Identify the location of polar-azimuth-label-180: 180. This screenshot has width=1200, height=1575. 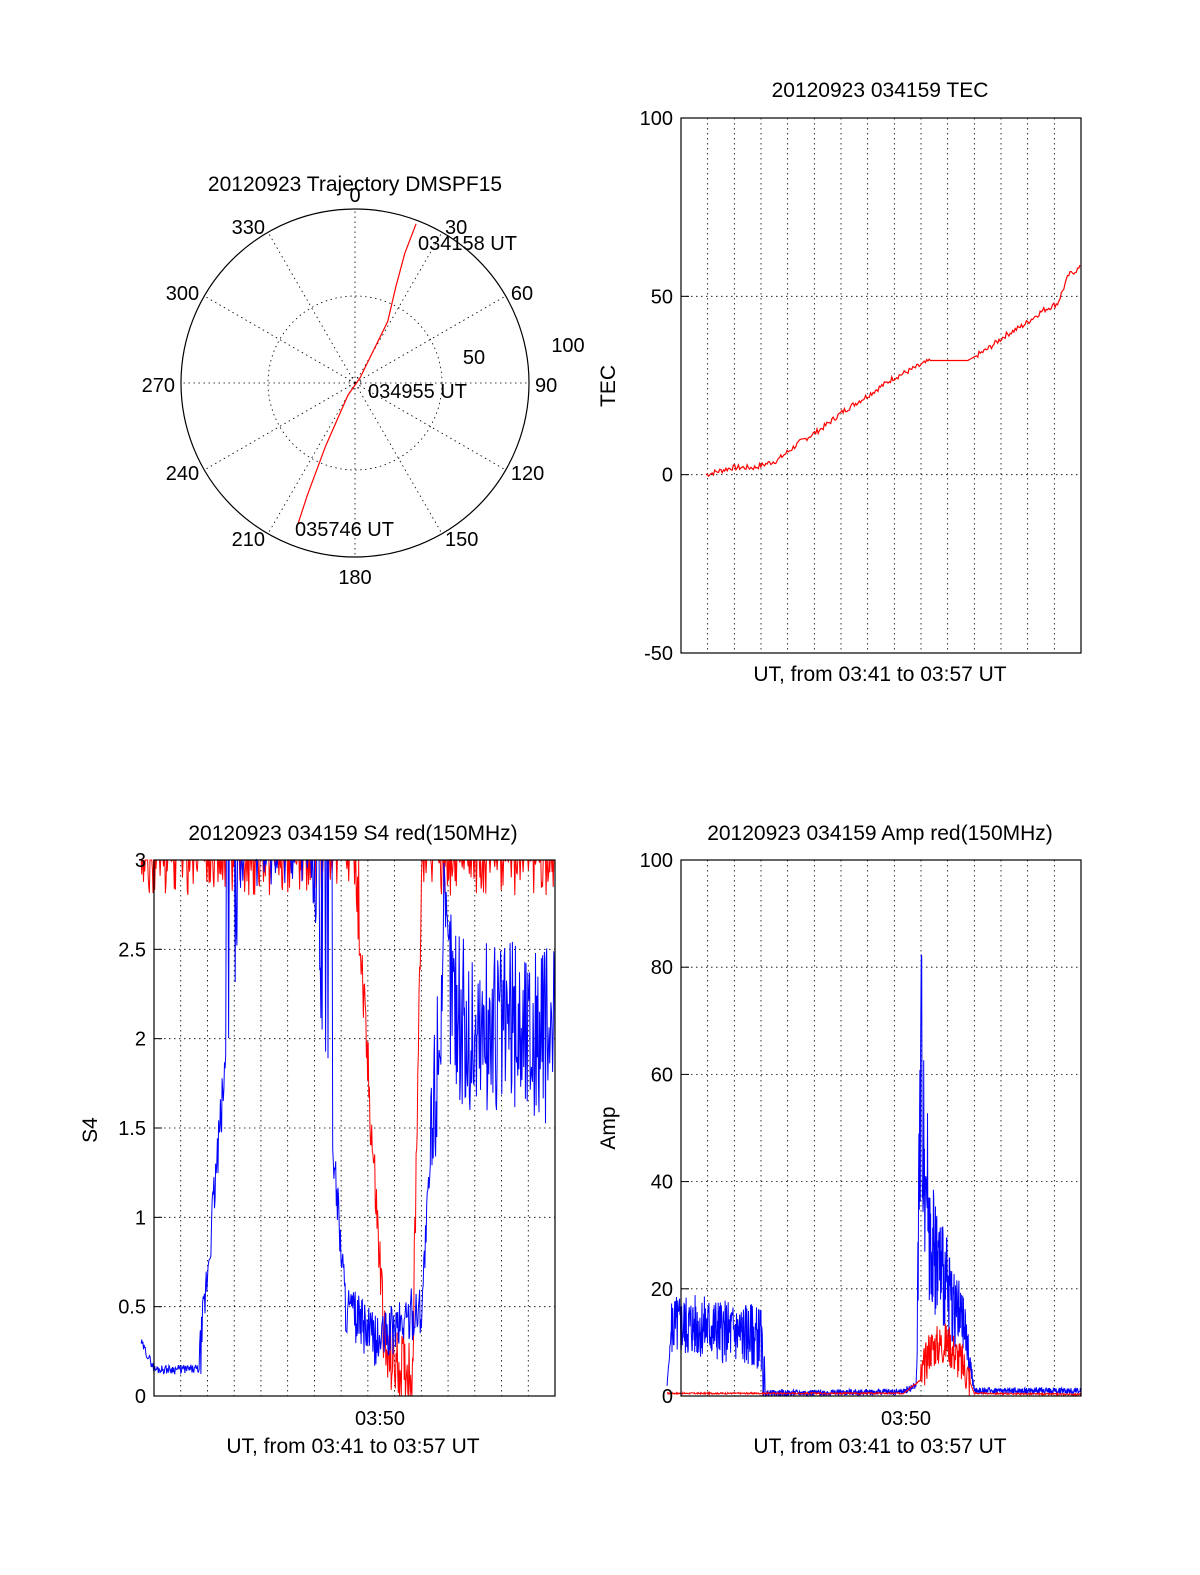
(354, 578).